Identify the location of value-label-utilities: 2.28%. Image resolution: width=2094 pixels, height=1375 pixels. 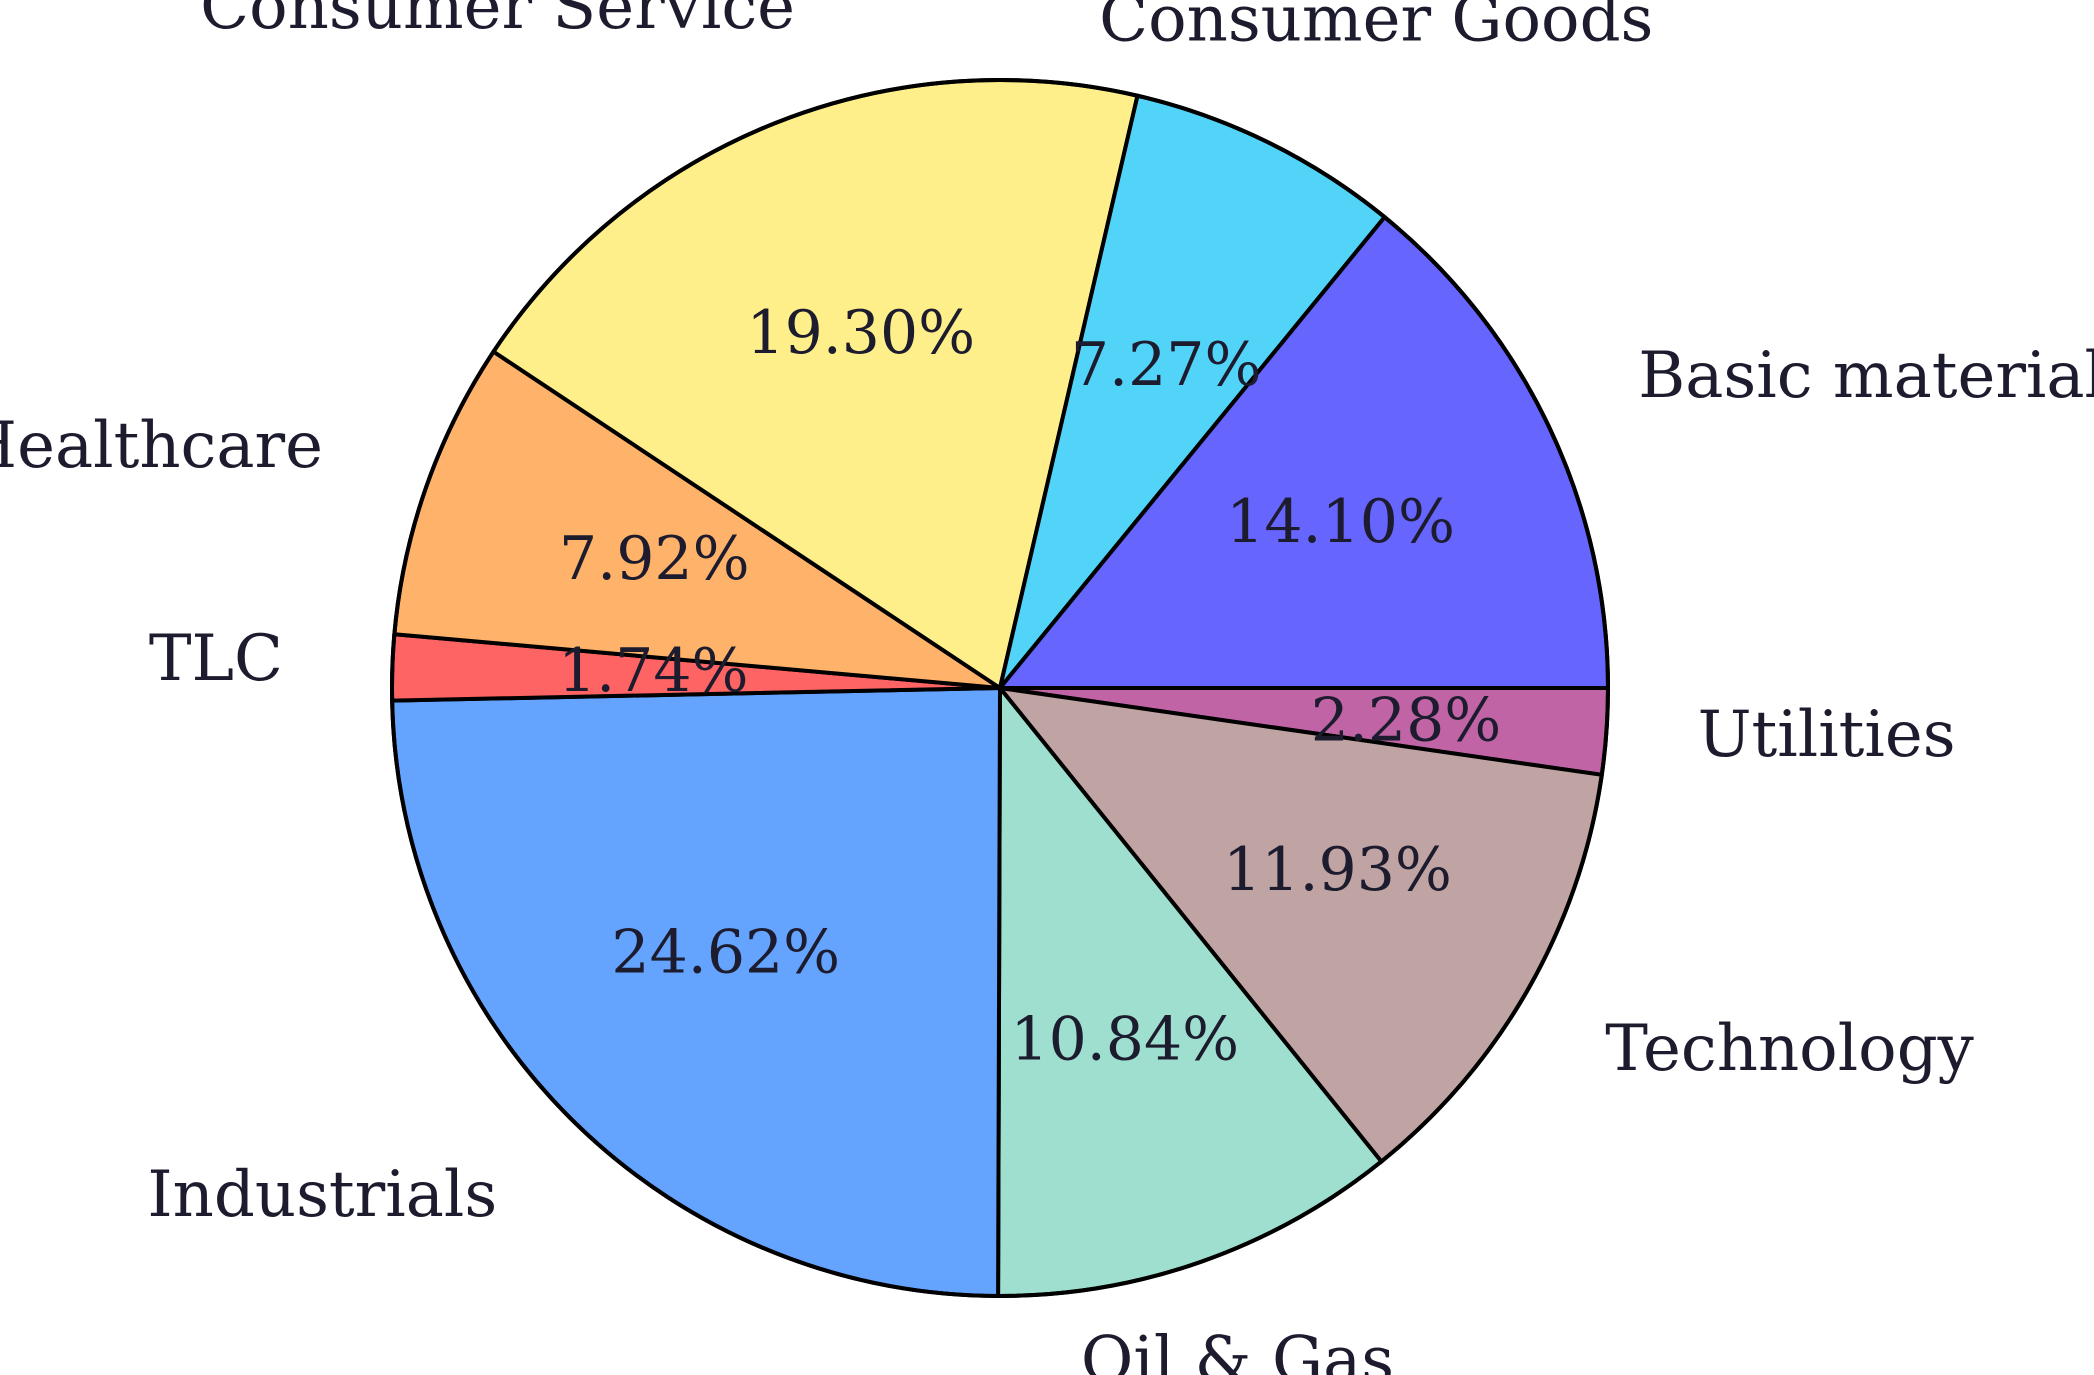
(1406, 721).